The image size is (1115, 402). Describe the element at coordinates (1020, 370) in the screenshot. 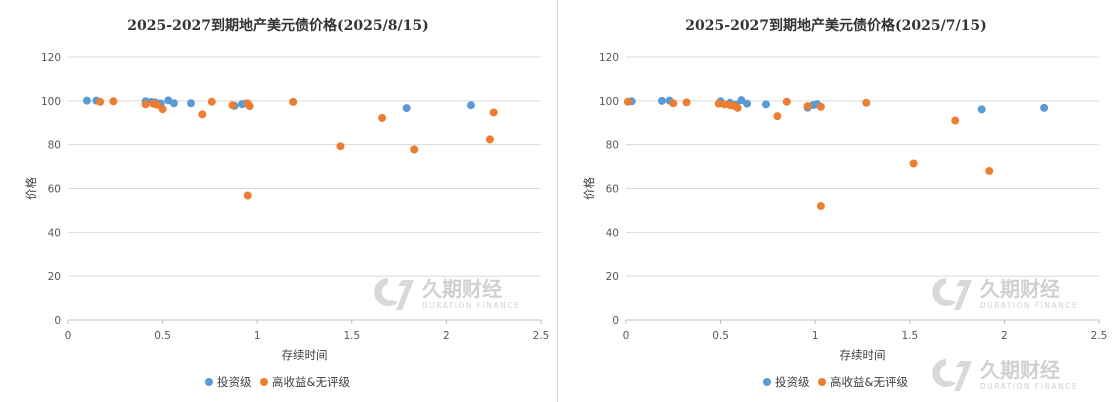

I see `corner-watermark-text: 久期财经` at that location.